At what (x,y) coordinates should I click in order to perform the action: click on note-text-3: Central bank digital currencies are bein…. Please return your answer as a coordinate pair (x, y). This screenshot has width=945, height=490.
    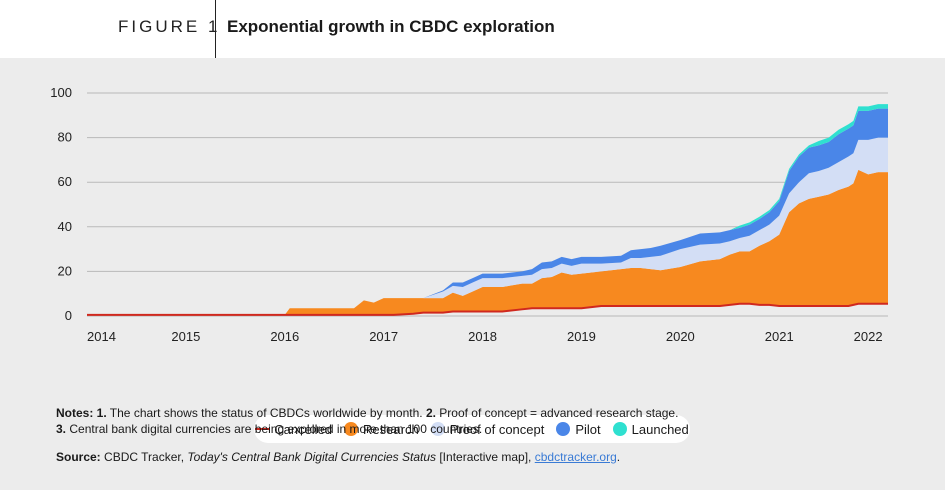
    Looking at the image, I should click on (274, 429).